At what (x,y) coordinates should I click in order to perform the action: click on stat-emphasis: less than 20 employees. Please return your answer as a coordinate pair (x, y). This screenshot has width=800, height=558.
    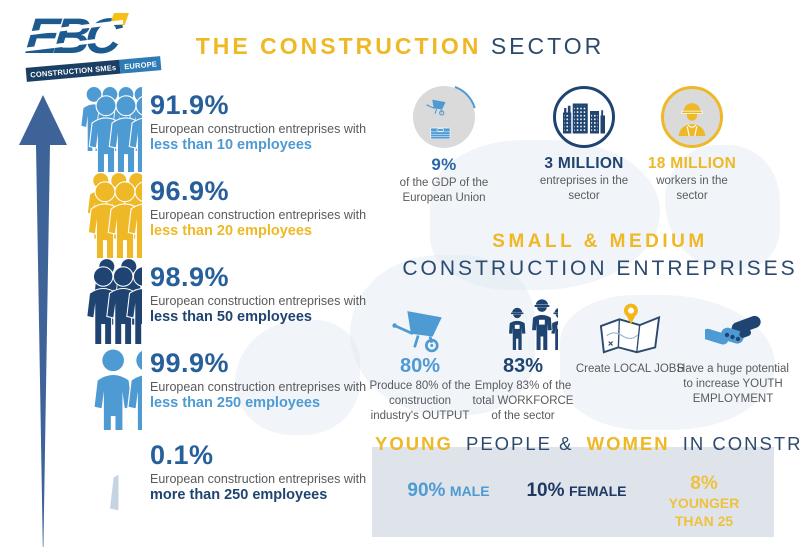
    Looking at the image, I should click on (231, 231).